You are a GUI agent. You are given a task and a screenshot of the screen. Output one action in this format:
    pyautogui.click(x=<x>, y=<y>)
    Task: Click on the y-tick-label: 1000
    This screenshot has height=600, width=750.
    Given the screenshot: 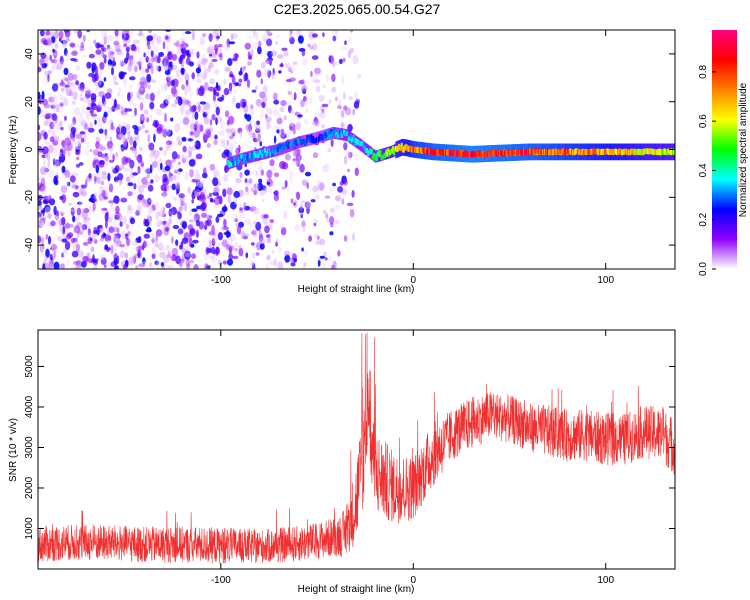 What is the action you would take?
    pyautogui.click(x=29, y=528)
    